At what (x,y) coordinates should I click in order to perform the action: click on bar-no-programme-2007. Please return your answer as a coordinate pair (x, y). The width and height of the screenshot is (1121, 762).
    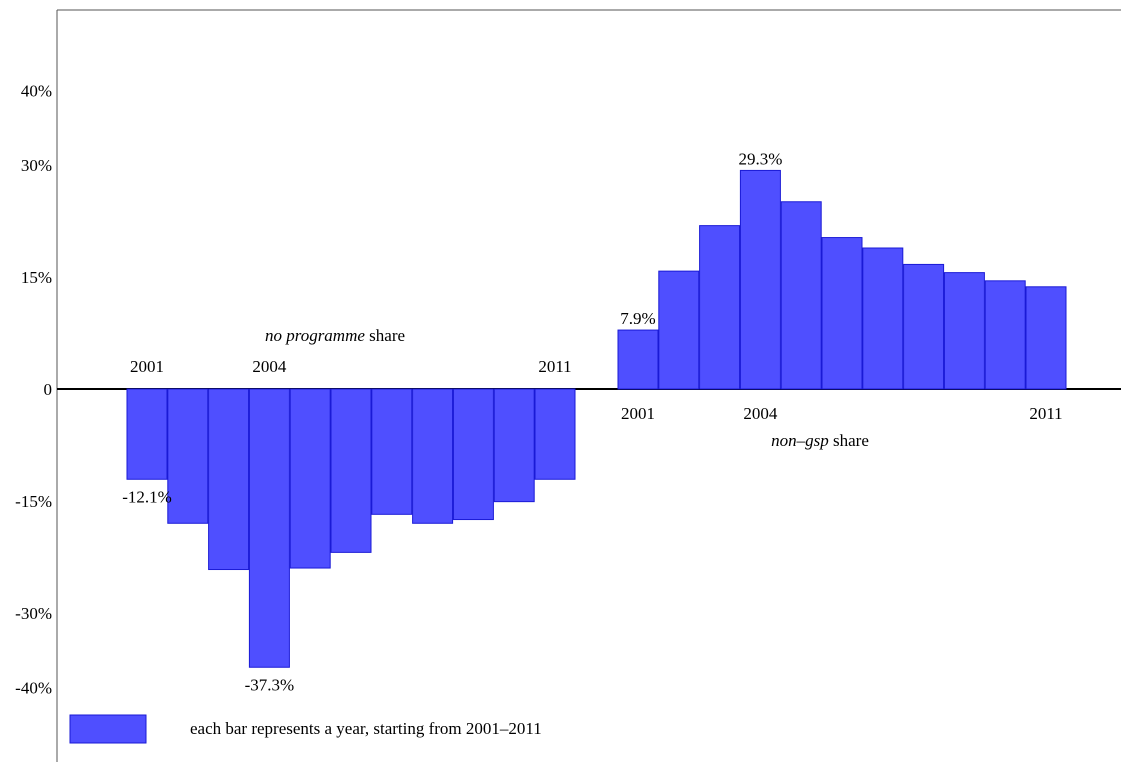
    Looking at the image, I should click on (392, 451).